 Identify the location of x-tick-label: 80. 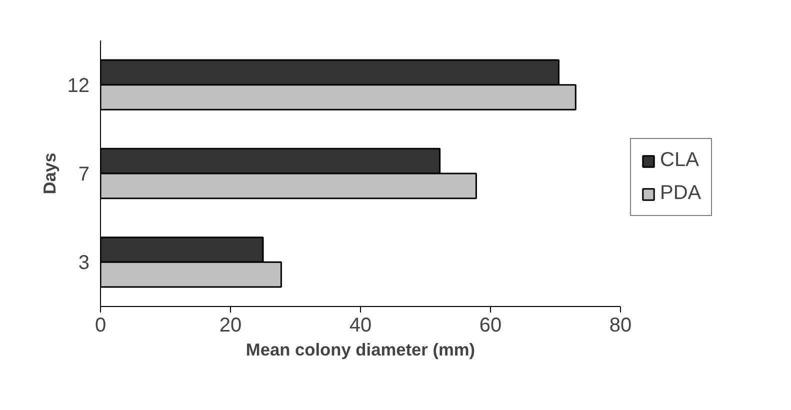
(620, 325).